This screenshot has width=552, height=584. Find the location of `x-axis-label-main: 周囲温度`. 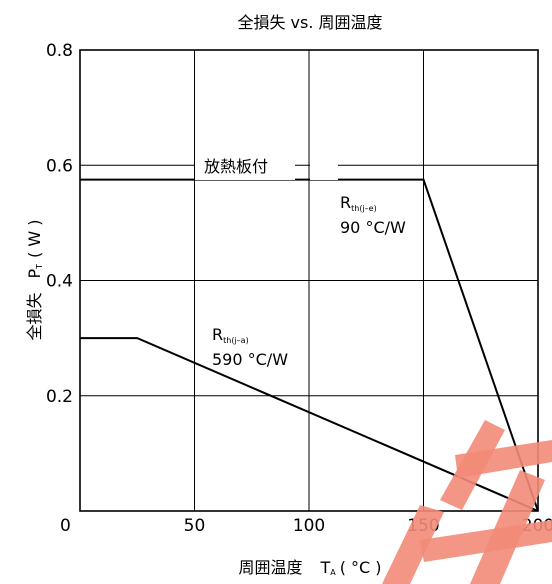

x-axis-label-main: 周囲温度 is located at coordinates (270, 567).